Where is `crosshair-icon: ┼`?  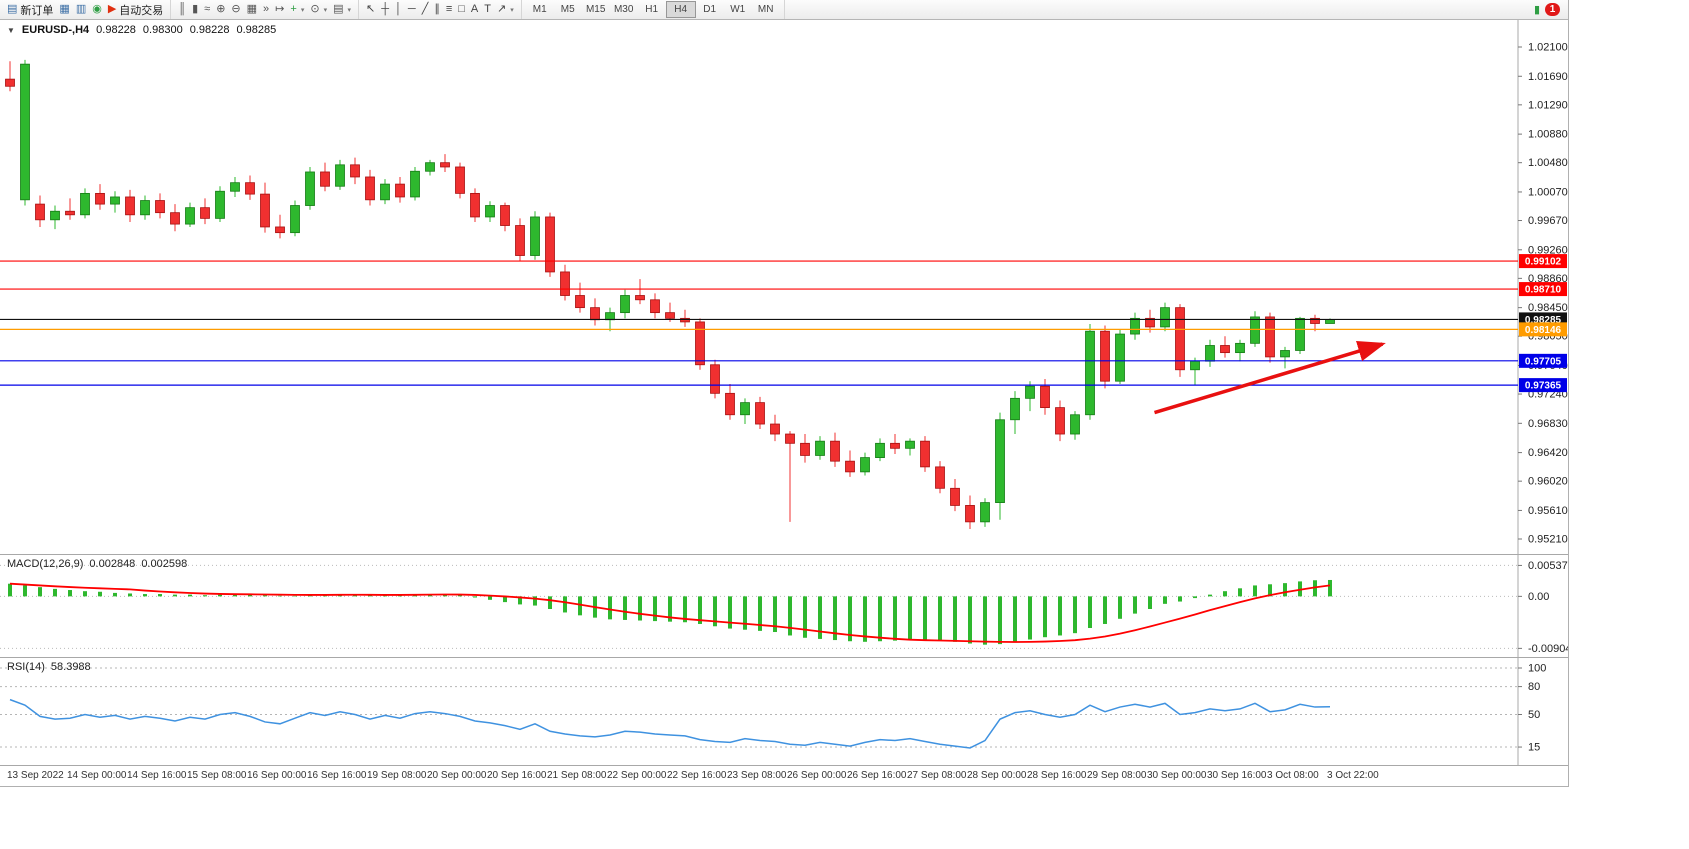 crosshair-icon: ┼ is located at coordinates (385, 9).